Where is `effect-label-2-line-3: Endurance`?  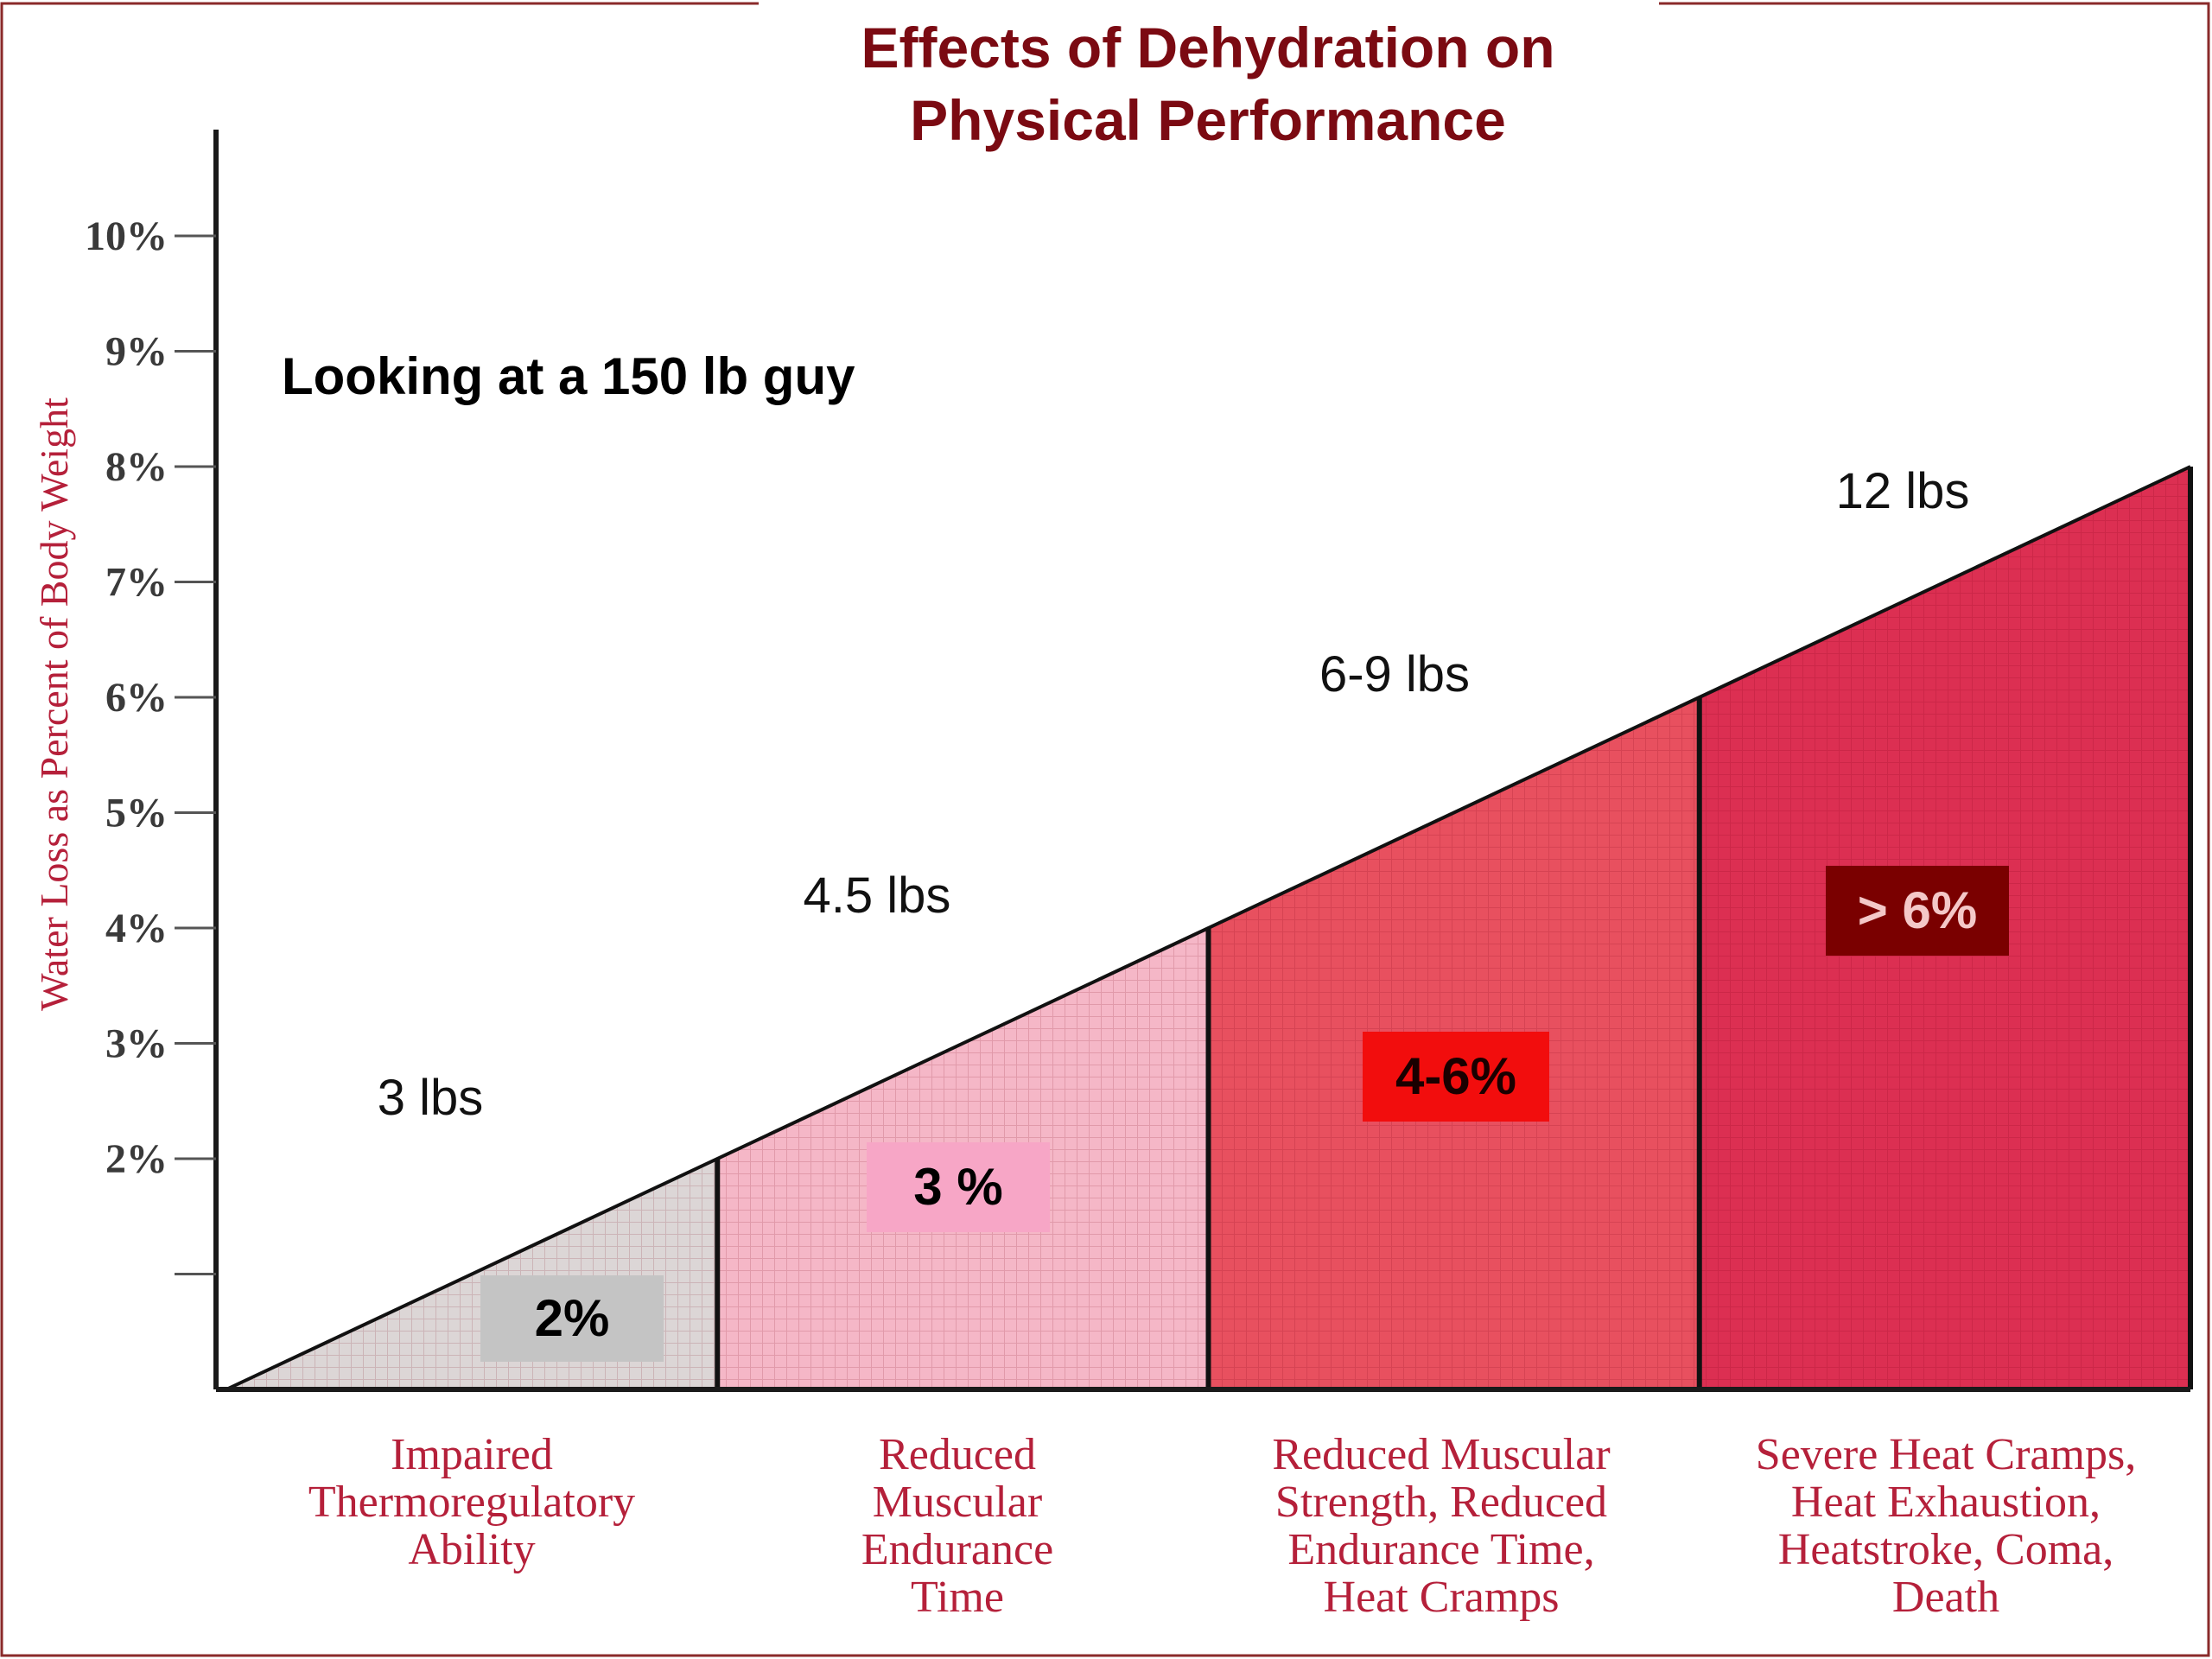
effect-label-2-line-3: Endurance is located at coordinates (957, 1549).